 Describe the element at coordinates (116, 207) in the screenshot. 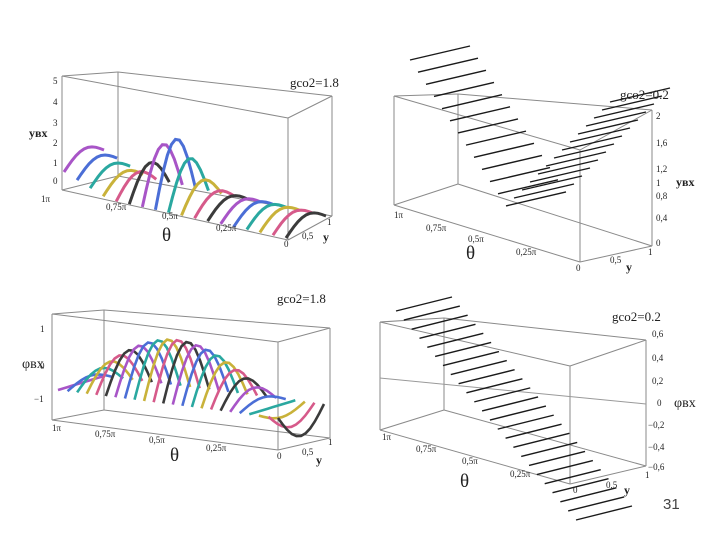

I see `theta-tick-1-1: 0,75π` at that location.